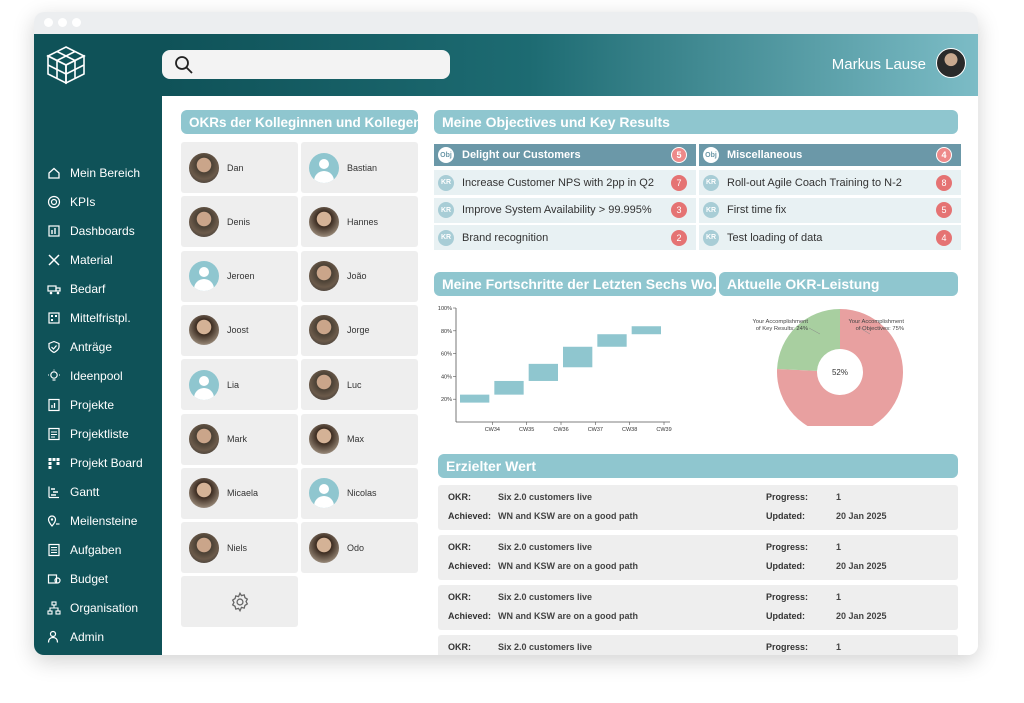 The height and width of the screenshot is (703, 1024). What do you see at coordinates (98, 260) in the screenshot?
I see `sidebar-item-material: Material` at bounding box center [98, 260].